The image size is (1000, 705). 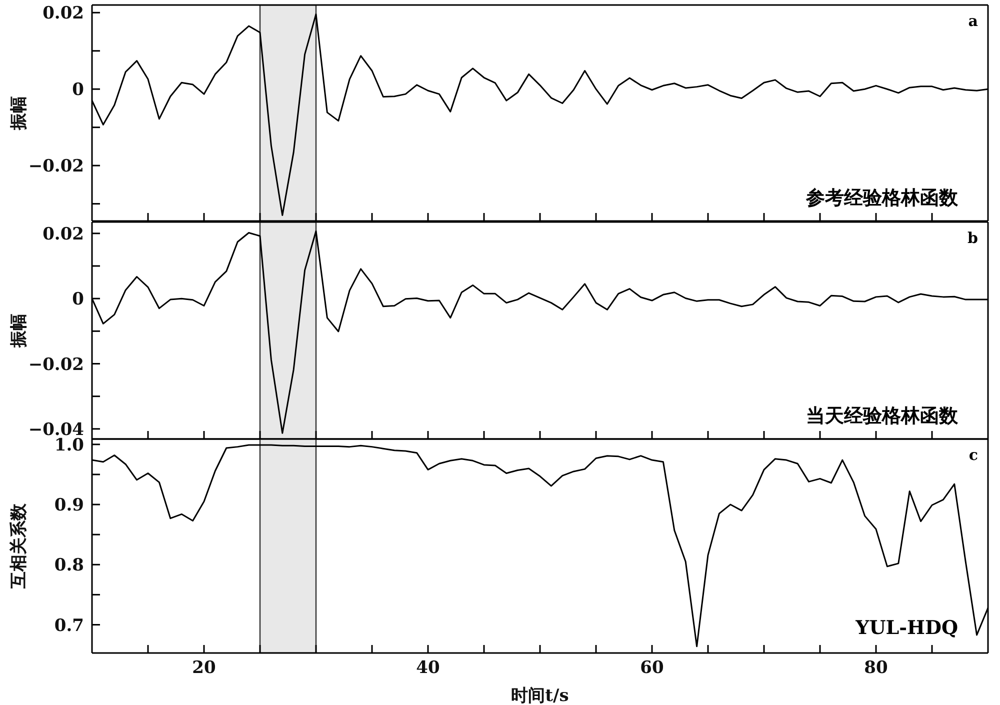 I want to click on annotation: c, so click(x=973, y=455).